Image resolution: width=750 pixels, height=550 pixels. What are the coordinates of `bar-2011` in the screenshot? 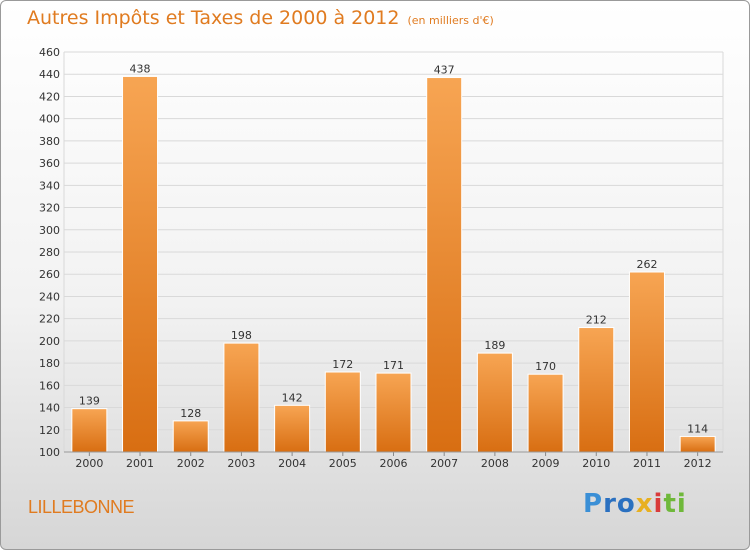 It's located at (646, 362).